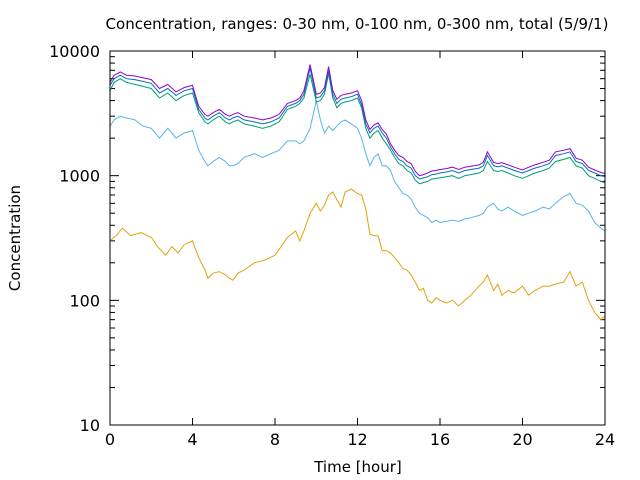 The width and height of the screenshot is (640, 480). I want to click on x-tick-label: 24, so click(605, 439).